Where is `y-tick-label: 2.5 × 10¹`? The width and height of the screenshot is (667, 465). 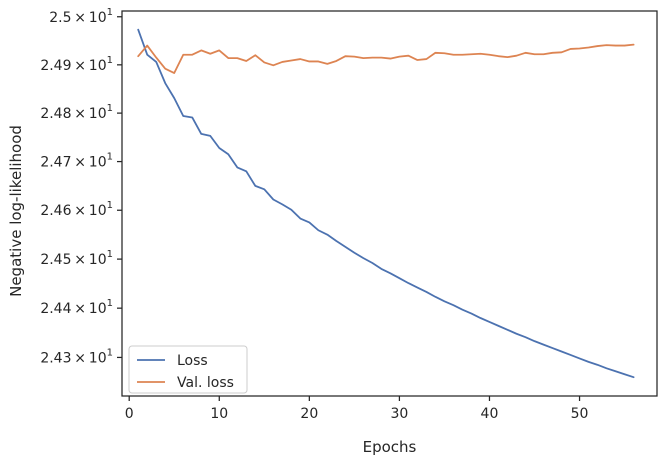
y-tick-label: 2.5 × 10¹ is located at coordinates (81, 16).